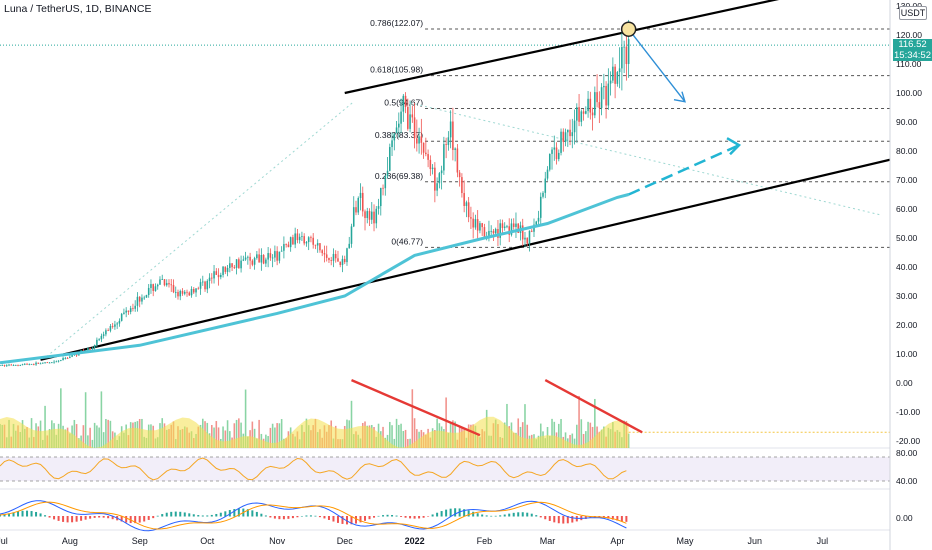  What do you see at coordinates (485, 541) in the screenshot?
I see `x-tick-label: Feb` at bounding box center [485, 541].